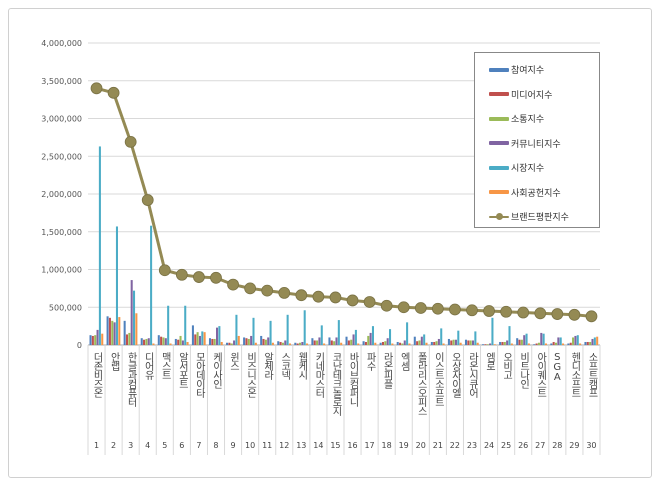 The height and width of the screenshot is (485, 660). Describe the element at coordinates (540, 374) in the screenshot. I see `category-label: 아이퀘스트` at that location.